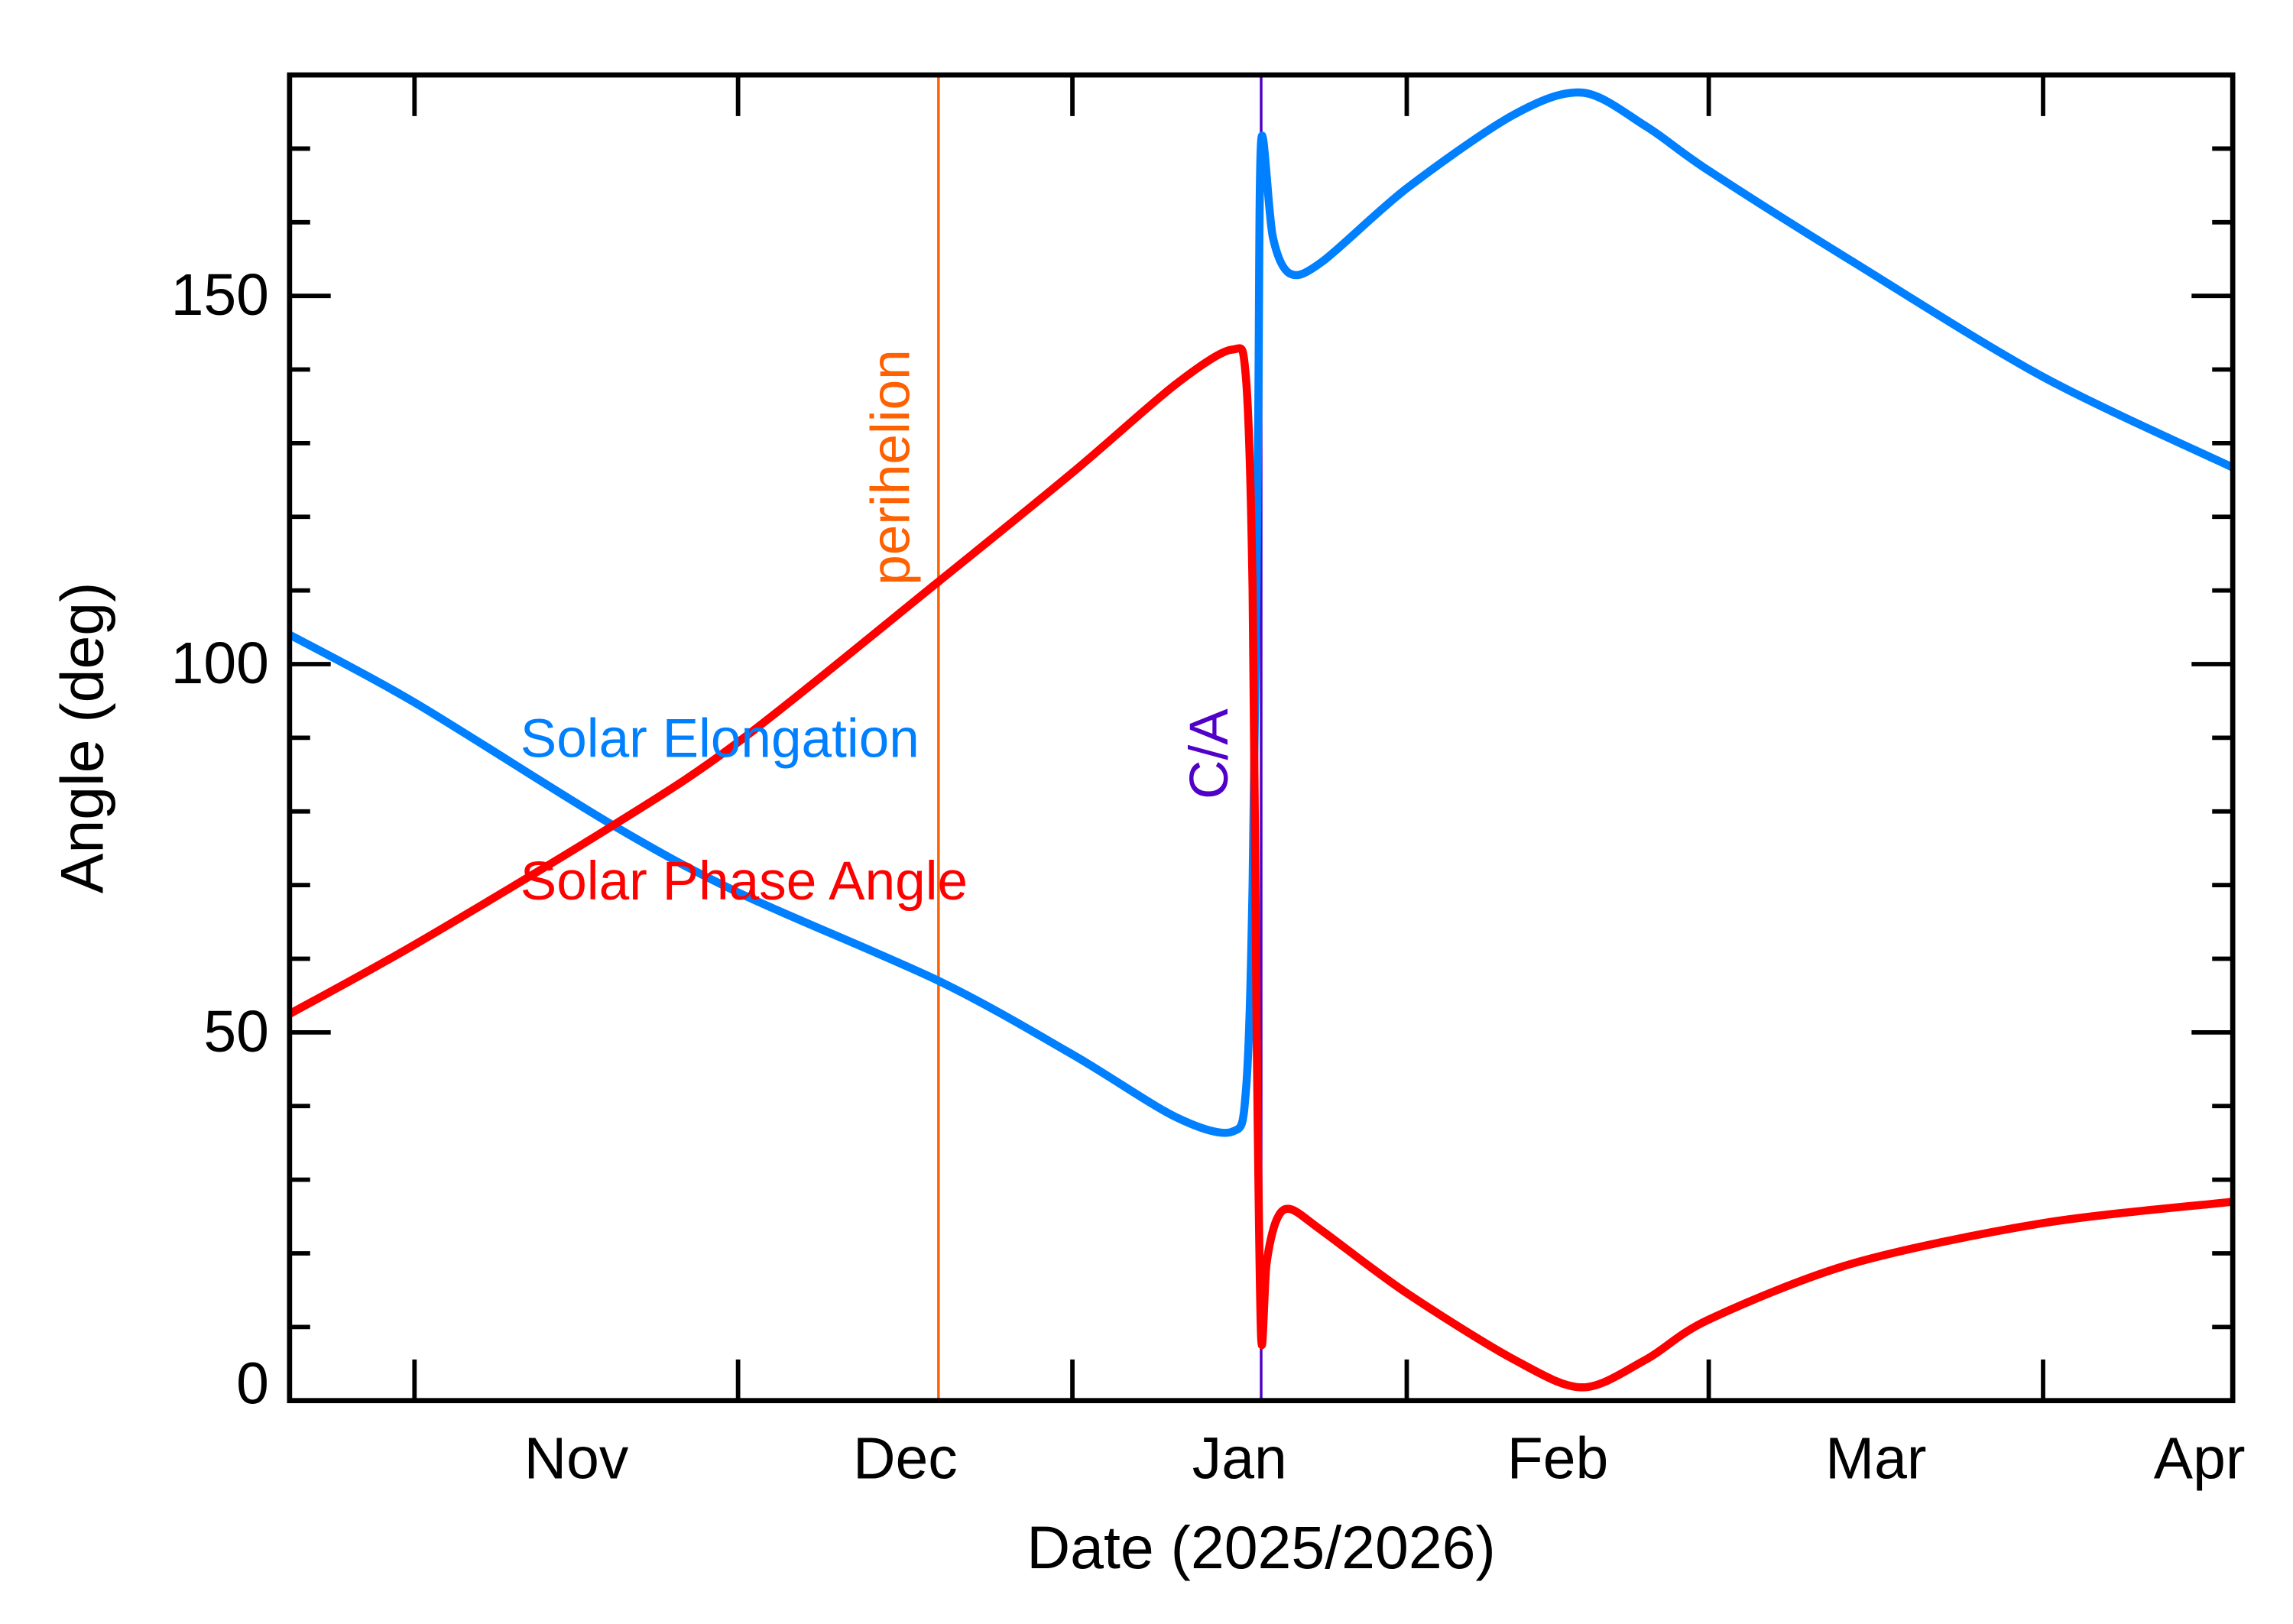 This screenshot has width=2293, height=1624. What do you see at coordinates (1239, 1459) in the screenshot?
I see `x-tick-label-jan: Jan` at bounding box center [1239, 1459].